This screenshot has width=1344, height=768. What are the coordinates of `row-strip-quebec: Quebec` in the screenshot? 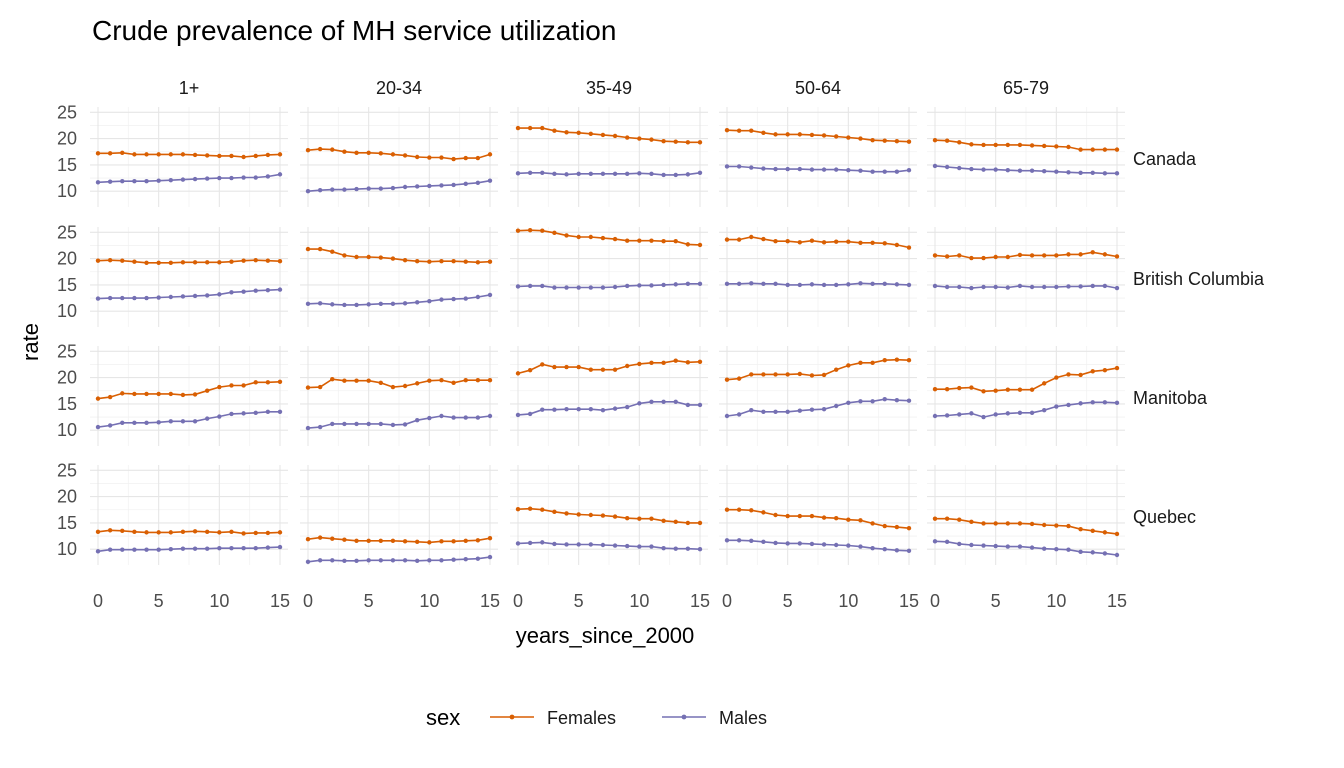 It's located at (1164, 517).